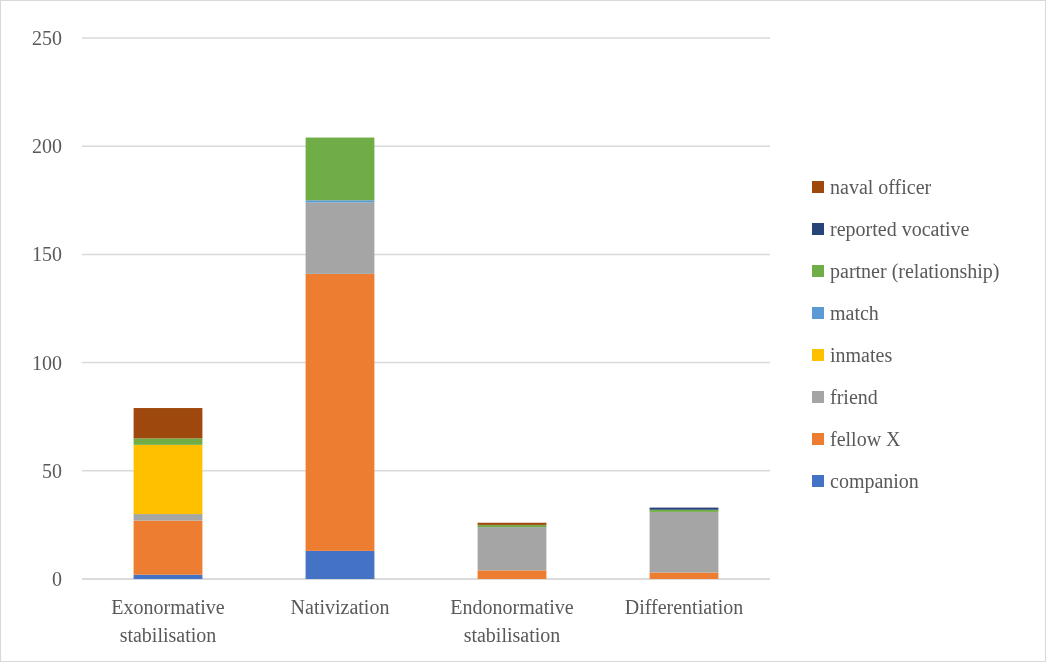  Describe the element at coordinates (340, 607) in the screenshot. I see `x-tick-label: Nativization` at that location.